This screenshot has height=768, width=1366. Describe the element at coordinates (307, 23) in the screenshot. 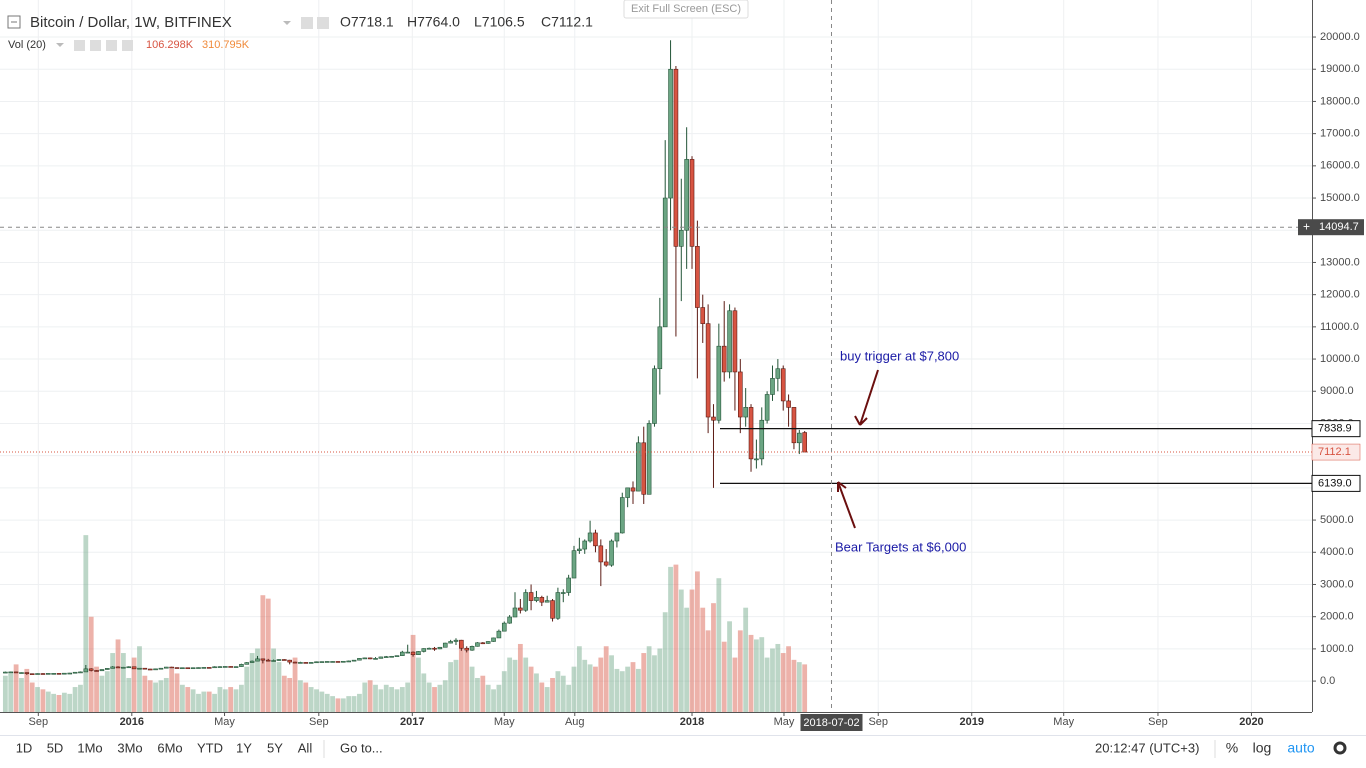

I see `settings-icon` at that location.